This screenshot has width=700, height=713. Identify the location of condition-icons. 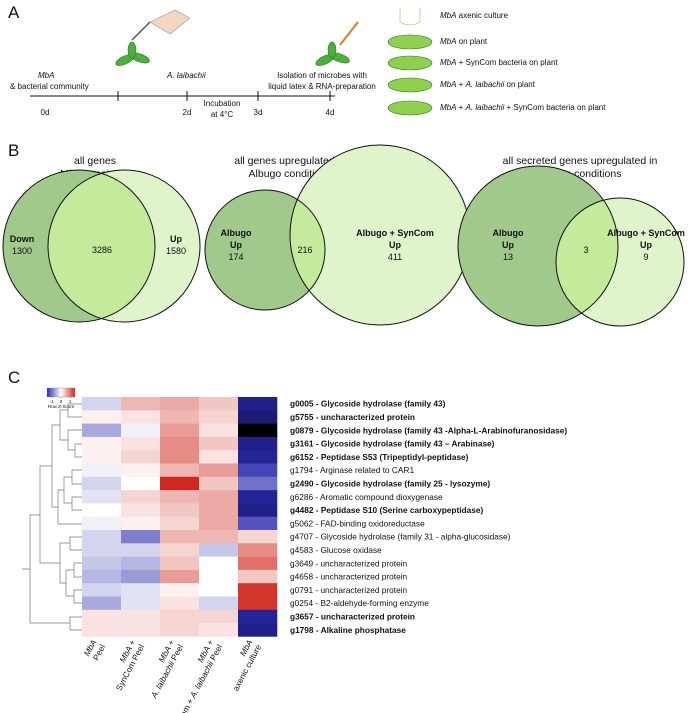
(410, 62).